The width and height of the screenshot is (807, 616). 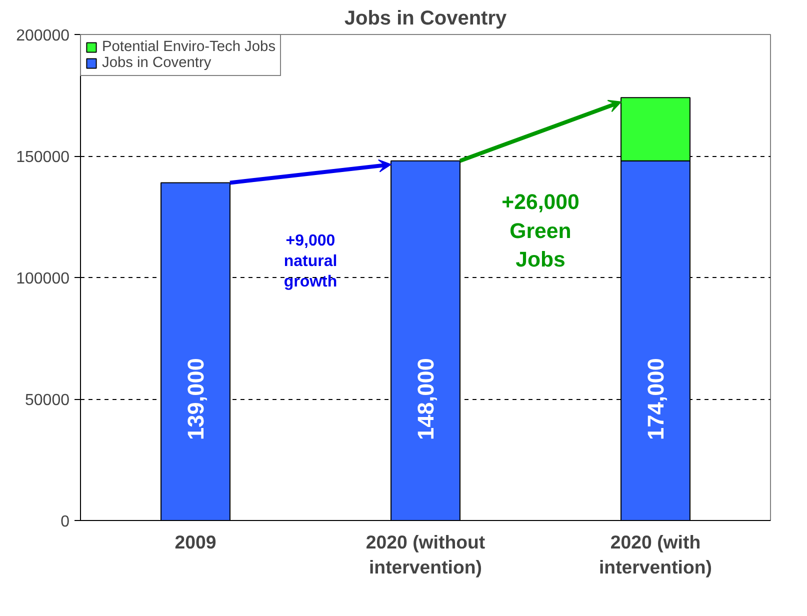 I want to click on annotation: +9,000 natural growth, so click(x=311, y=261).